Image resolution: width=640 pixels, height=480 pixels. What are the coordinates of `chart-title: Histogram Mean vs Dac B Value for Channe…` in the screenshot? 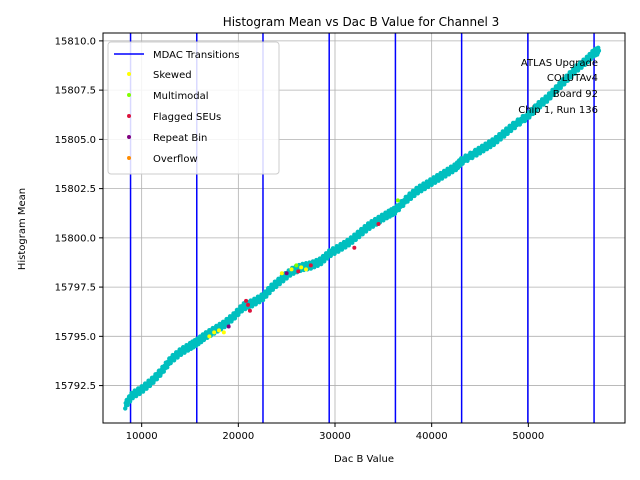 It's located at (361, 22).